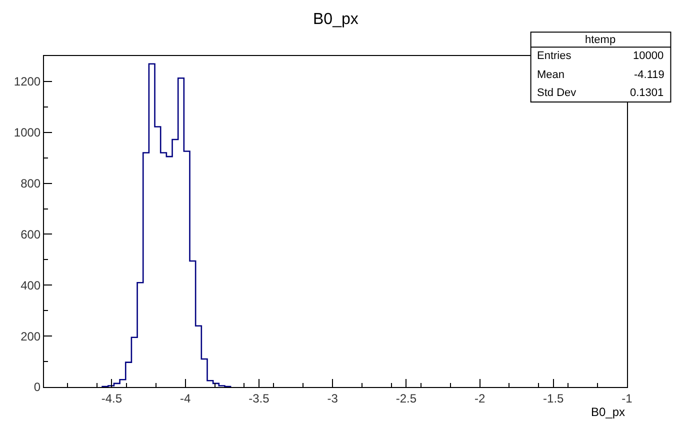  What do you see at coordinates (335, 19) in the screenshot?
I see `chart-title: B0_px` at bounding box center [335, 19].